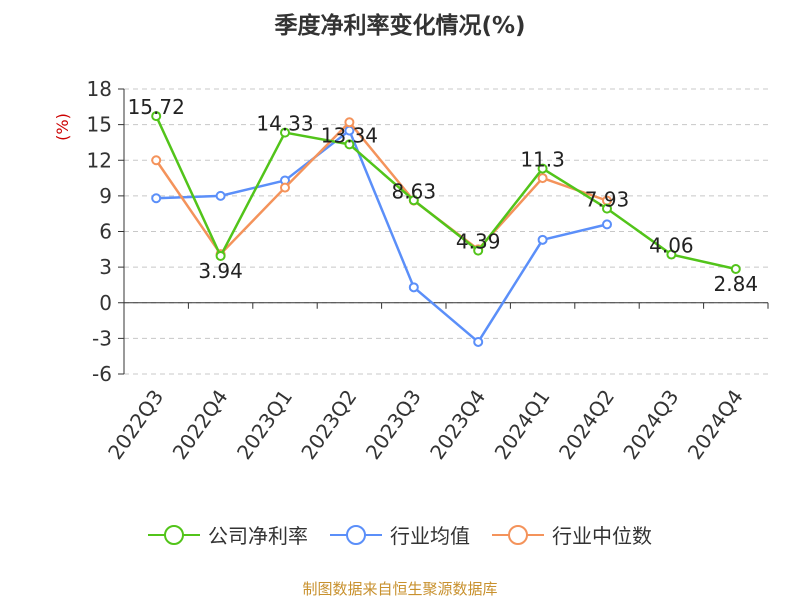 Image resolution: width=800 pixels, height=600 pixels. Describe the element at coordinates (457, 424) in the screenshot. I see `x-tick-label: 2023Q4` at that location.